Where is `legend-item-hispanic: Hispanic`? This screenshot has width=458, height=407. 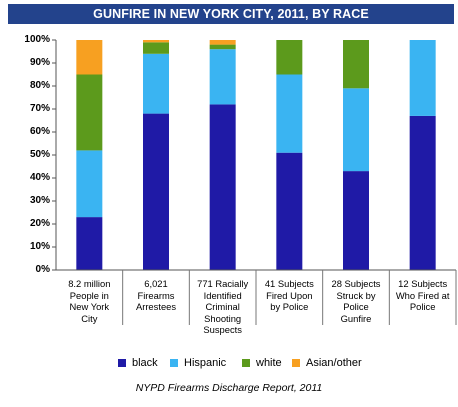
legend-item-hispanic: Hispanic is located at coordinates (198, 363).